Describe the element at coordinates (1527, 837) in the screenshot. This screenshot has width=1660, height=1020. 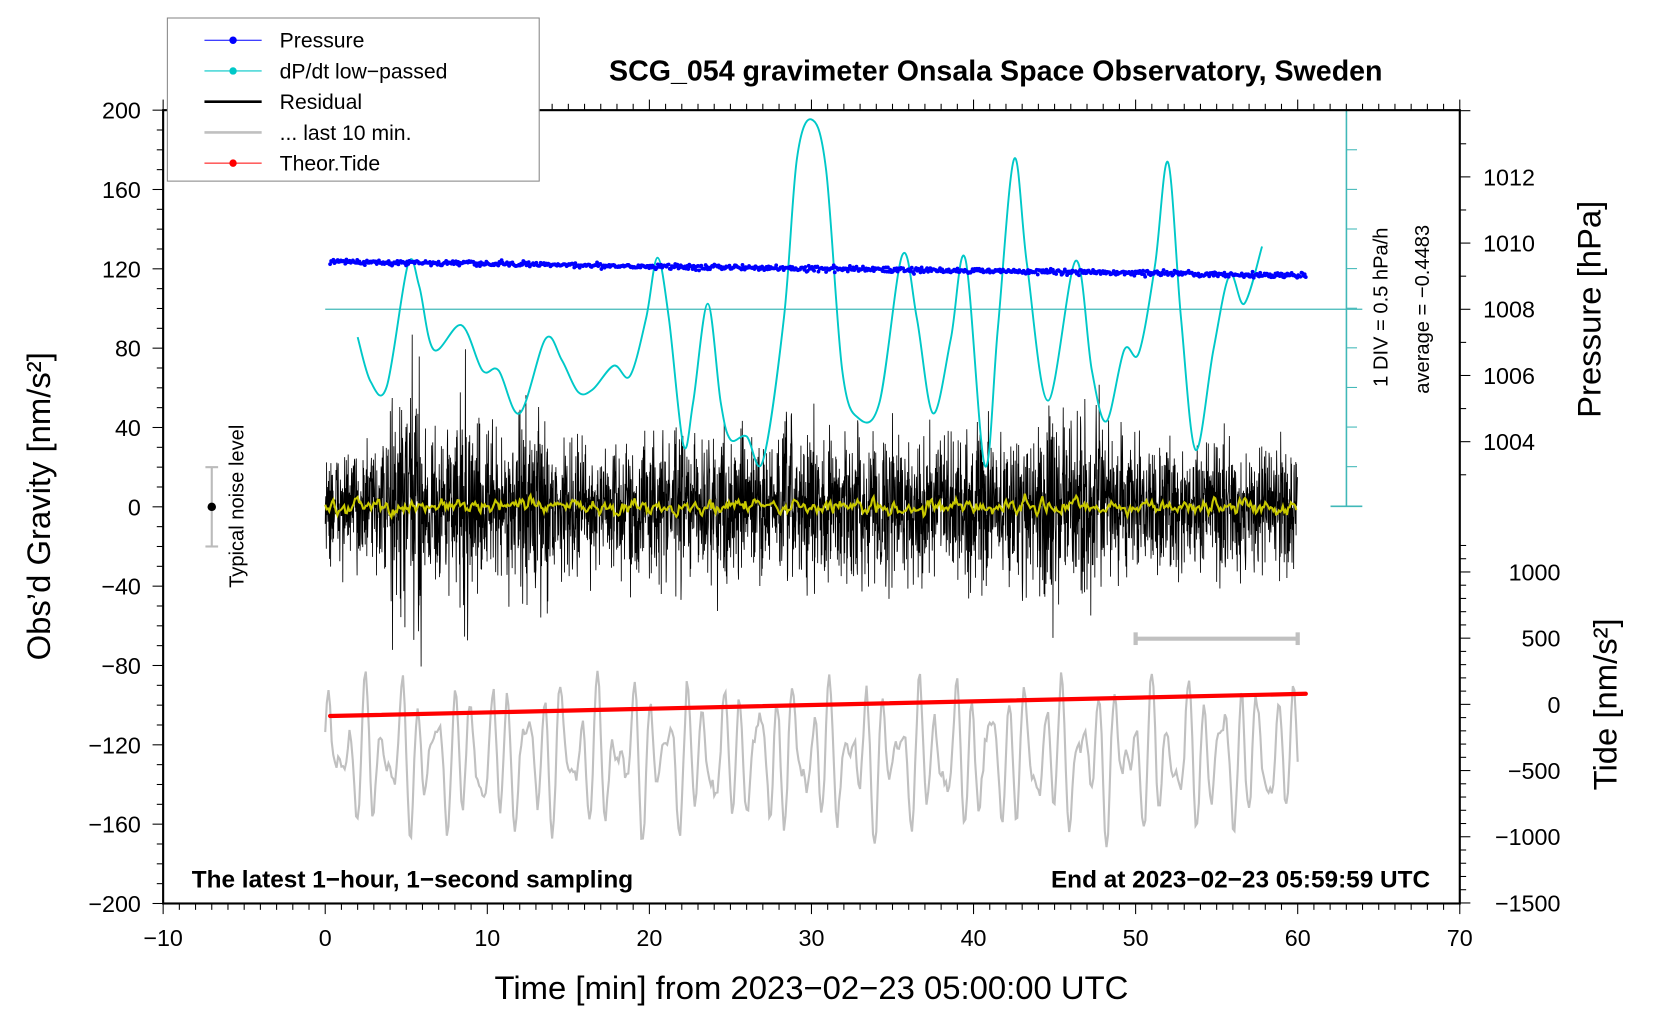
I see `tide-tick-label: −1000` at that location.